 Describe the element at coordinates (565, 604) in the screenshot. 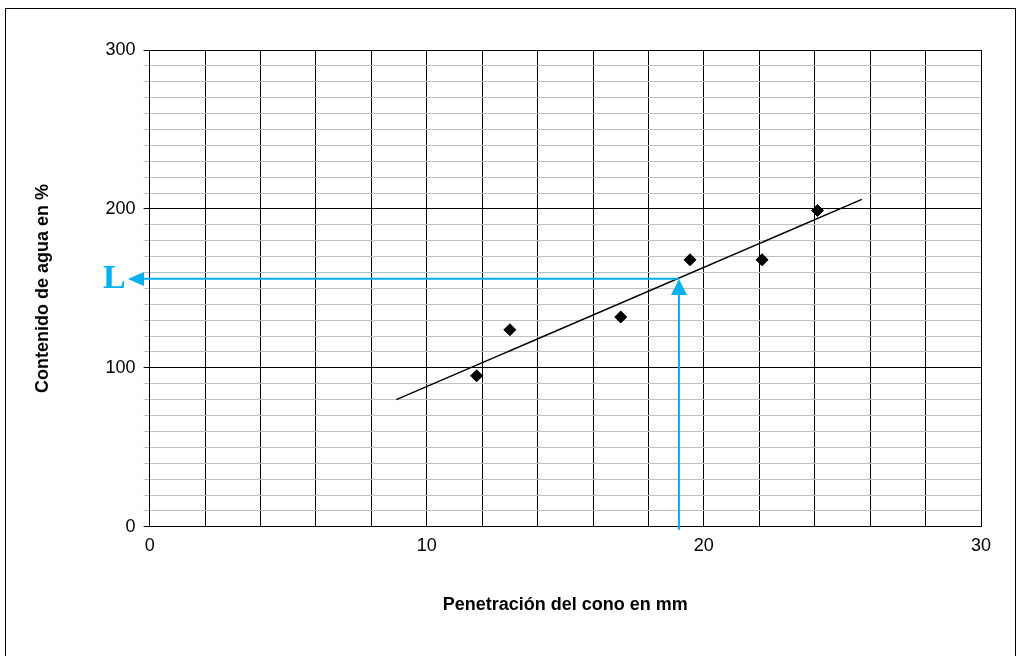

I see `x-axis-title: Penetración del cono en mm` at that location.